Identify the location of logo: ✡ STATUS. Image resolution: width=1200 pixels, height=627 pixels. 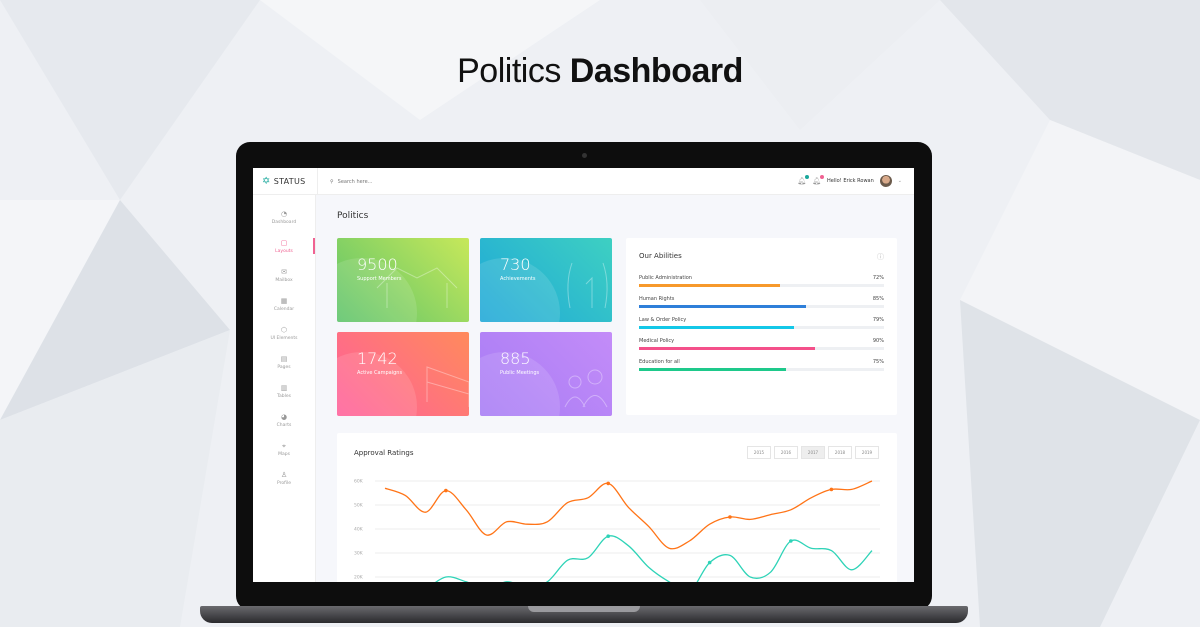
(284, 181).